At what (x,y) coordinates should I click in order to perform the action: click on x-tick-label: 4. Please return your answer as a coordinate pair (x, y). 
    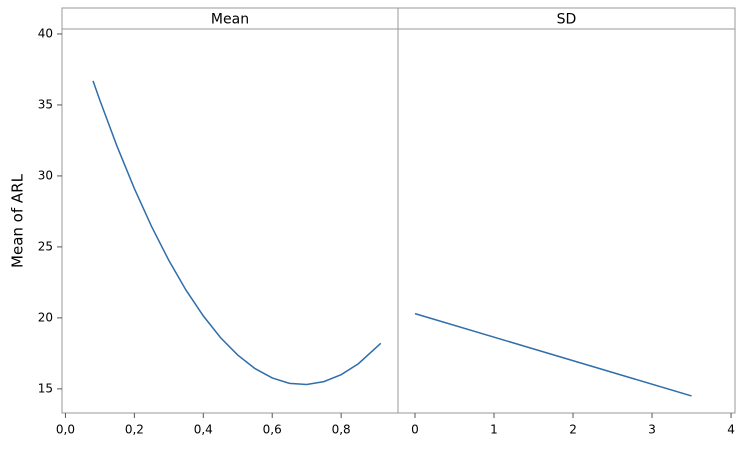
    Looking at the image, I should click on (731, 430).